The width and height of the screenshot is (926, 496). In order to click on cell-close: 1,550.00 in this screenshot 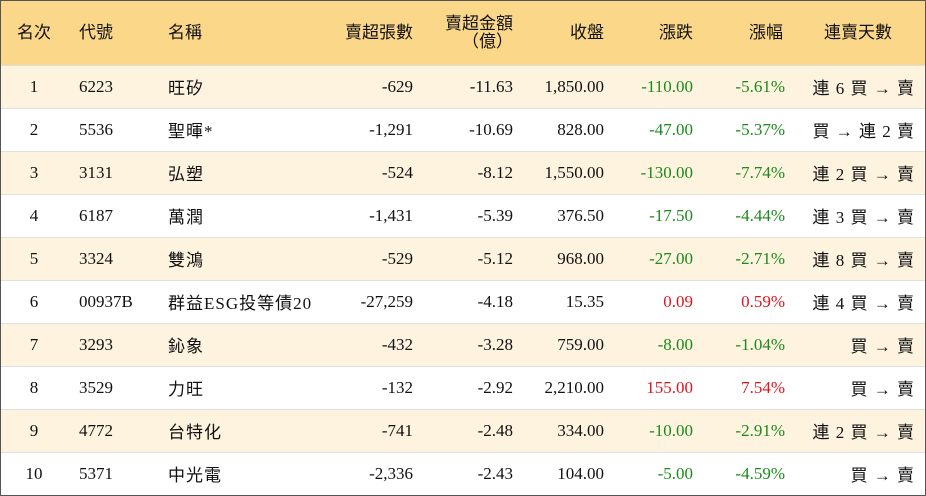, I will do `click(566, 172)`.